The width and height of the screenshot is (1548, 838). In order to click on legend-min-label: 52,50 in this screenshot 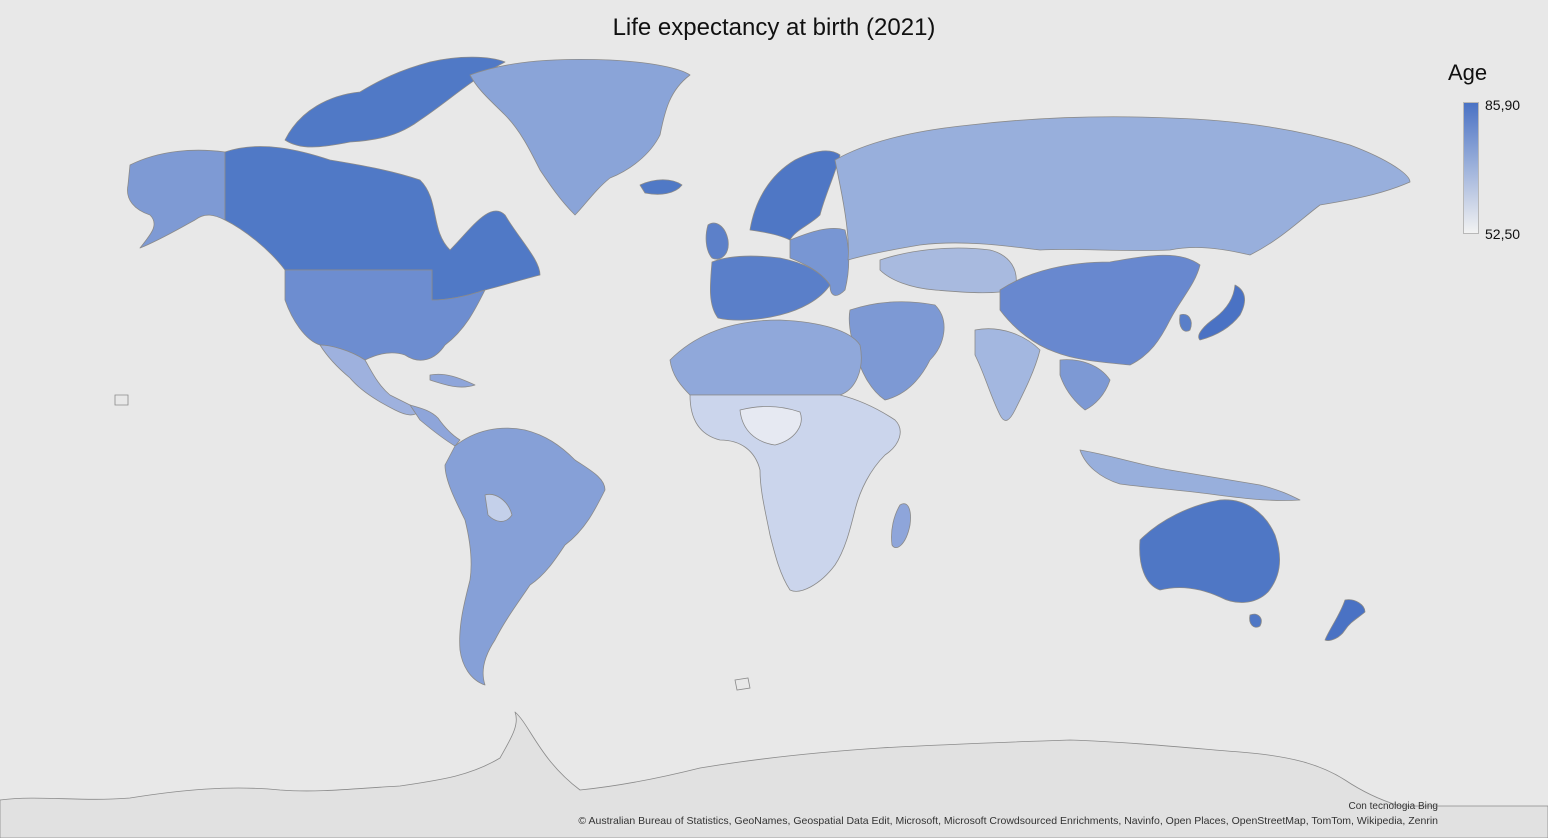, I will do `click(1503, 234)`.